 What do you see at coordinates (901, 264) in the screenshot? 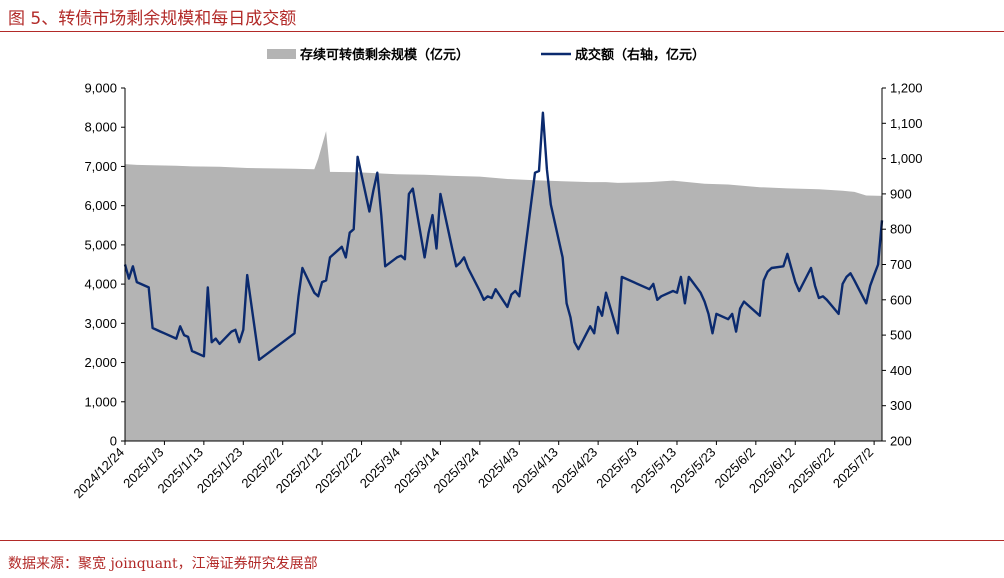
I see `right-axis-tick-label: 700` at bounding box center [901, 264].